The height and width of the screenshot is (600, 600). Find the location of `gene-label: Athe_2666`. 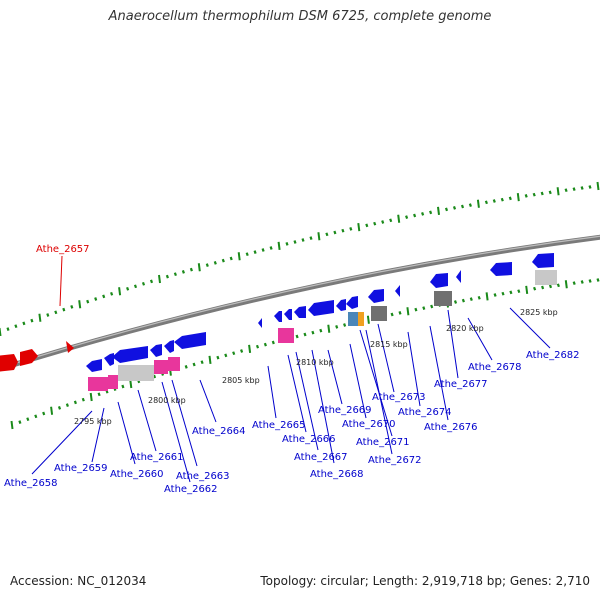

gene-label: Athe_2666 is located at coordinates (309, 439).